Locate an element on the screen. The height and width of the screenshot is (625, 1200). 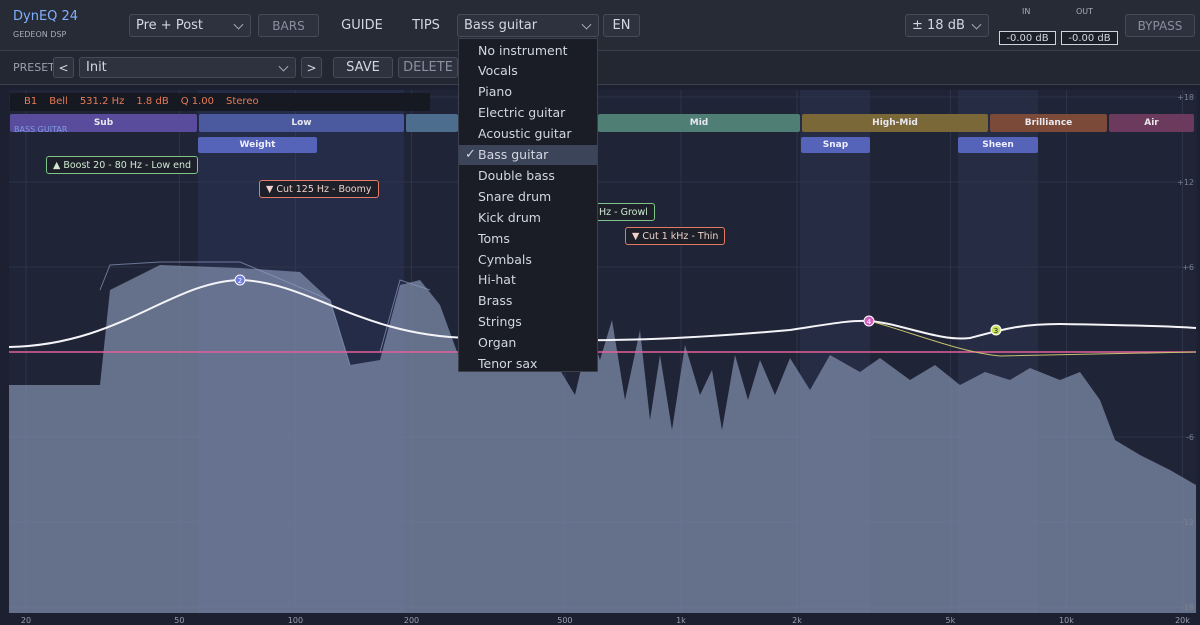
freq-tick-label: 10k is located at coordinates (1066, 620).